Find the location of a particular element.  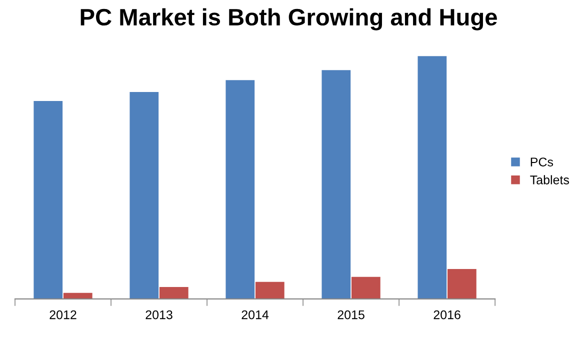

chart-title: PC Market is Both Growing and Huge is located at coordinates (288, 19).